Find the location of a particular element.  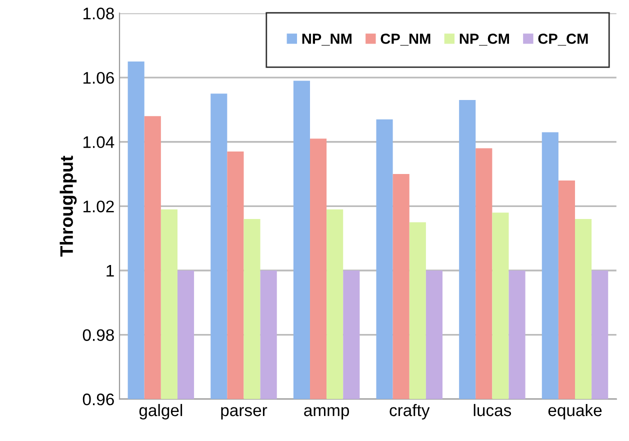

y-tick-label: 1.08 is located at coordinates (98, 14).